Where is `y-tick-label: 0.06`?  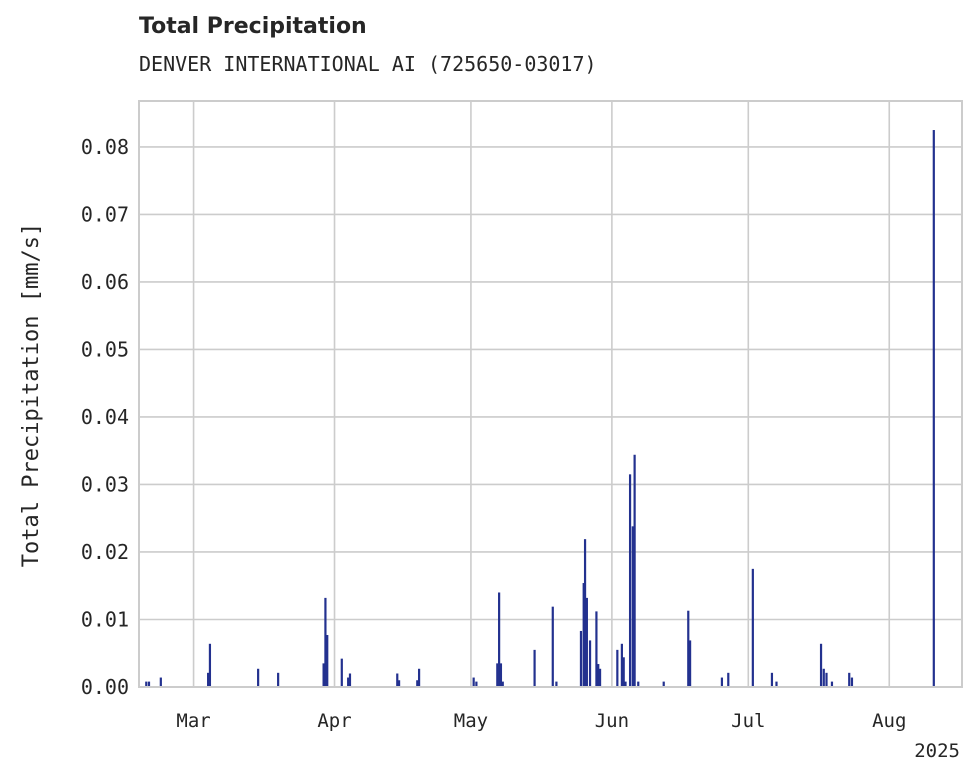
y-tick-label: 0.06 is located at coordinates (105, 282).